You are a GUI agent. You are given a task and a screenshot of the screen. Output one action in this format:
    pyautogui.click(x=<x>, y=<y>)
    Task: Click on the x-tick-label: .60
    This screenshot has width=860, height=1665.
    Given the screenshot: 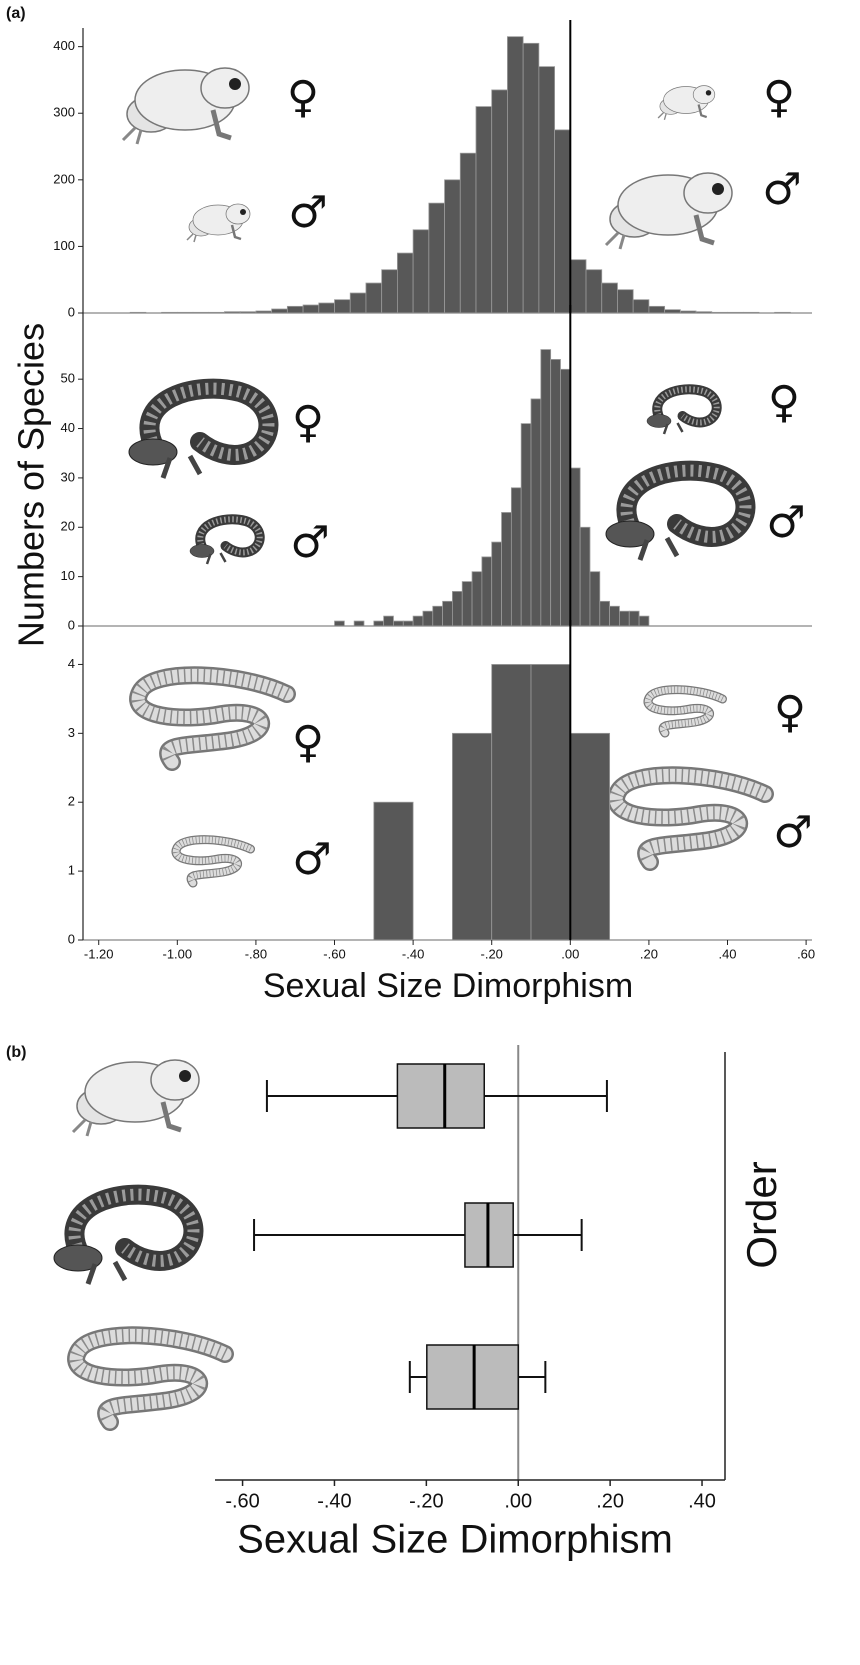 What is the action you would take?
    pyautogui.click(x=806, y=953)
    